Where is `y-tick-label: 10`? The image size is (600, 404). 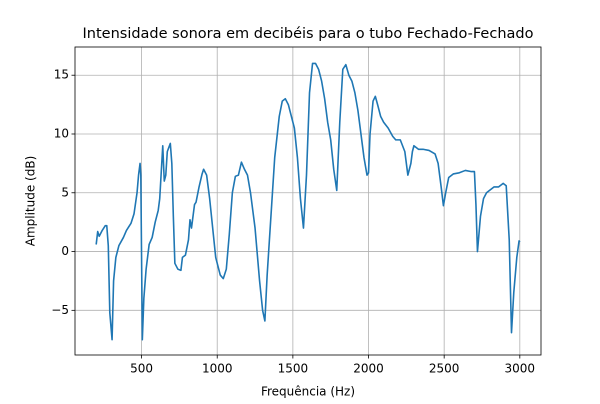
y-tick-label: 10 is located at coordinates (61, 133).